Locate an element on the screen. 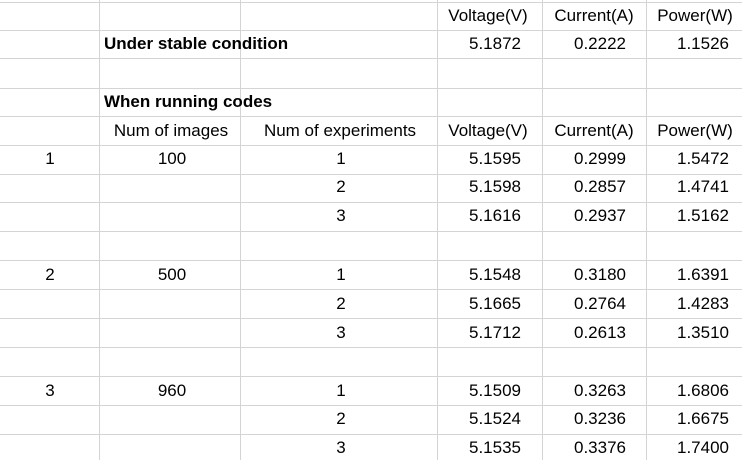 This screenshot has width=742, height=460. power-value: 1.3510 is located at coordinates (703, 332).